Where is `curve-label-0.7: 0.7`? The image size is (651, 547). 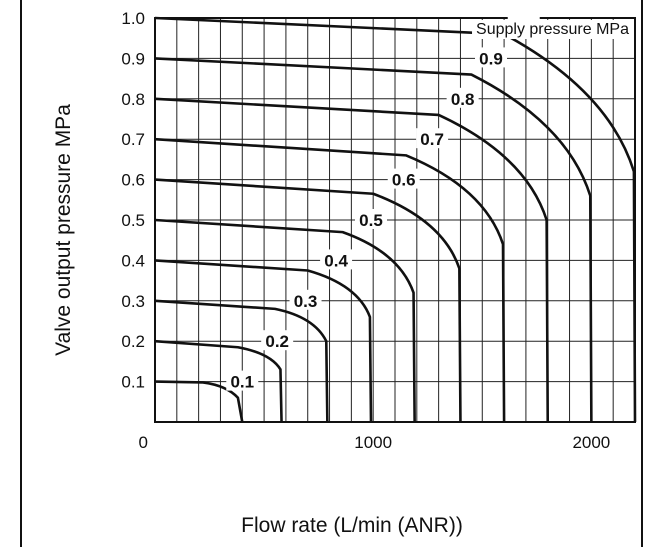 curve-label-0.7: 0.7 is located at coordinates (432, 139).